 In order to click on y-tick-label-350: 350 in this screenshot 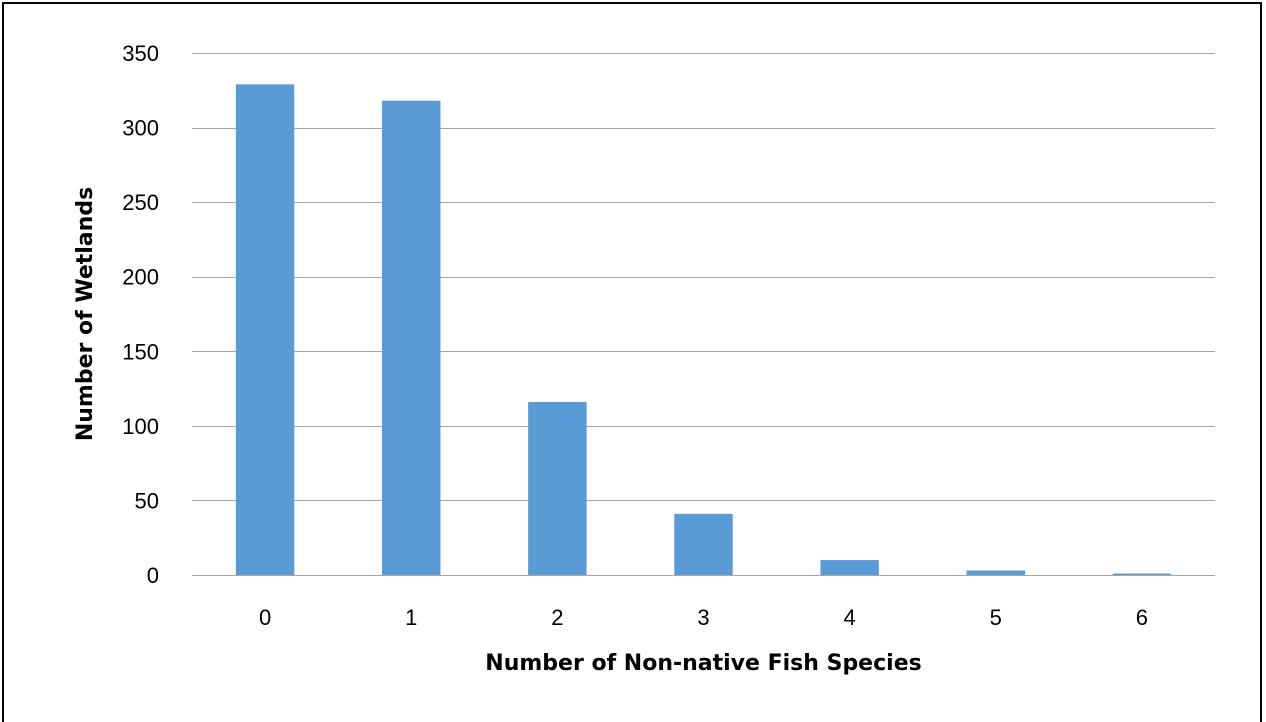, I will do `click(140, 53)`.